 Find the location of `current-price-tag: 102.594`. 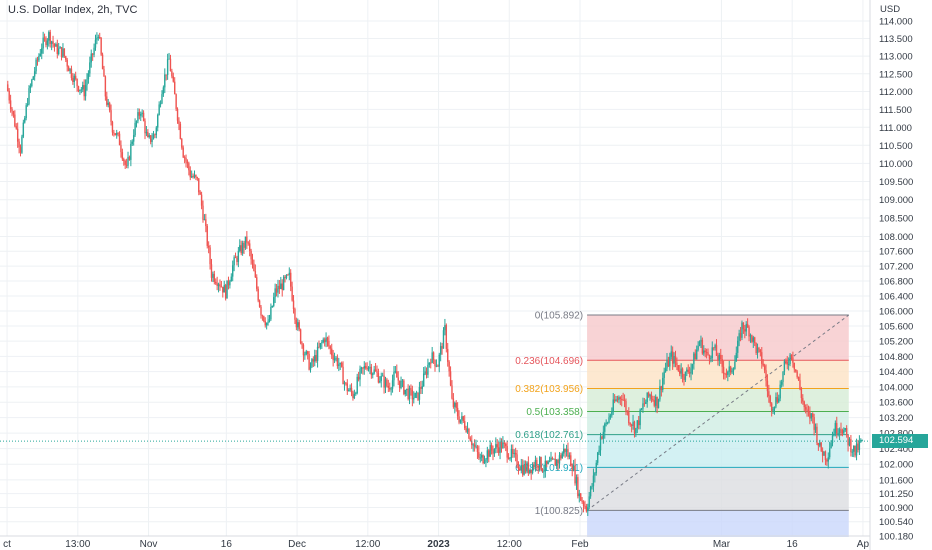

current-price-tag: 102.594 is located at coordinates (900, 441).